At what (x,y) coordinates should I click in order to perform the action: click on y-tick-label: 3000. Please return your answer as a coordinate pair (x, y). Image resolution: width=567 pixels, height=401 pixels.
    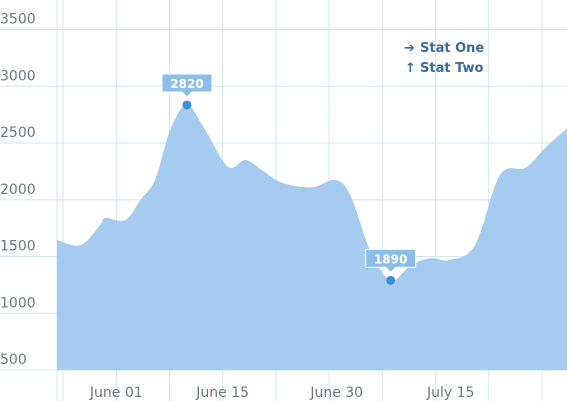
    Looking at the image, I should click on (18, 76).